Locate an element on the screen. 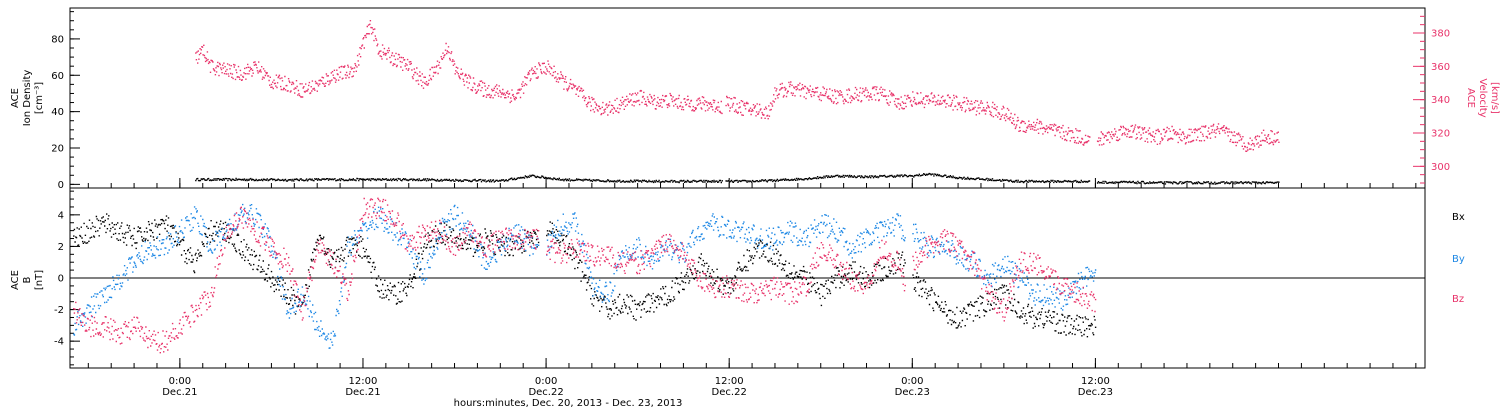  density-axis-ticks: 0 20 40 60 80 is located at coordinates (65, 101).